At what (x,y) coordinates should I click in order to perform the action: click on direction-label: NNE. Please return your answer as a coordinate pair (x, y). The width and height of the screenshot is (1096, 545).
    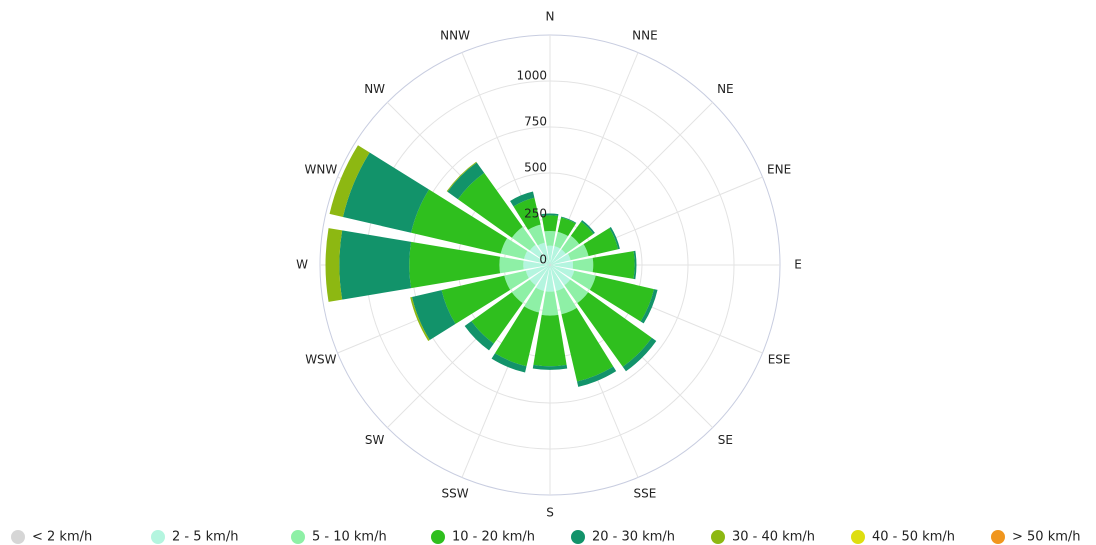
    Looking at the image, I should click on (645, 35).